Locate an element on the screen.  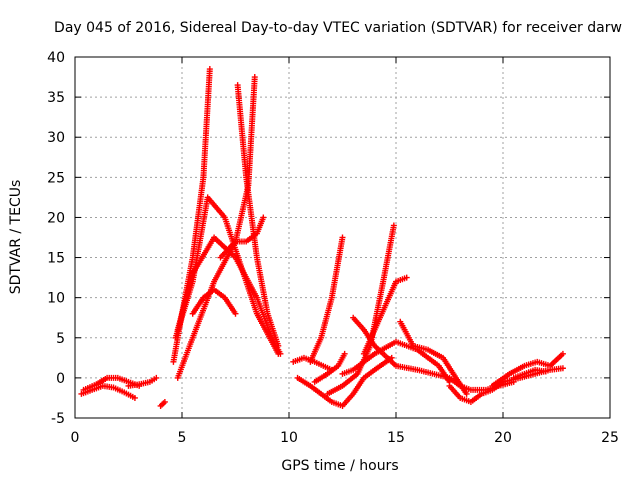
y-tick-label: 10 is located at coordinates (56, 299).